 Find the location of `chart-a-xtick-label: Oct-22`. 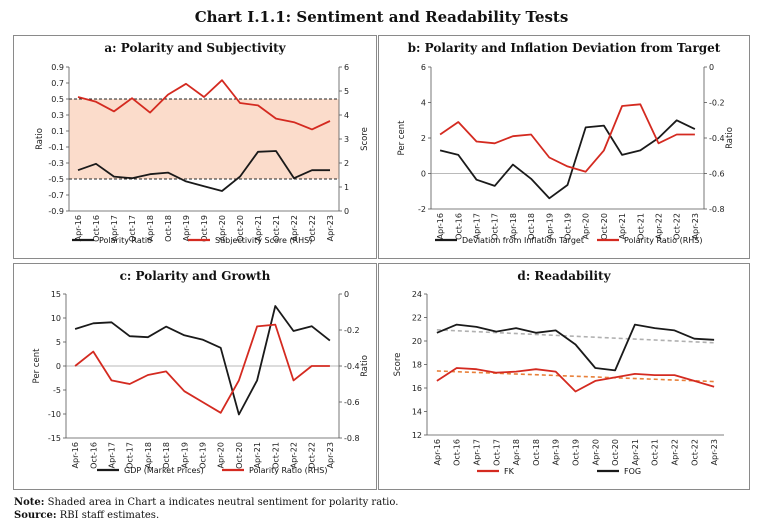

chart-a-xtick-label: Oct-22 is located at coordinates (312, 228).